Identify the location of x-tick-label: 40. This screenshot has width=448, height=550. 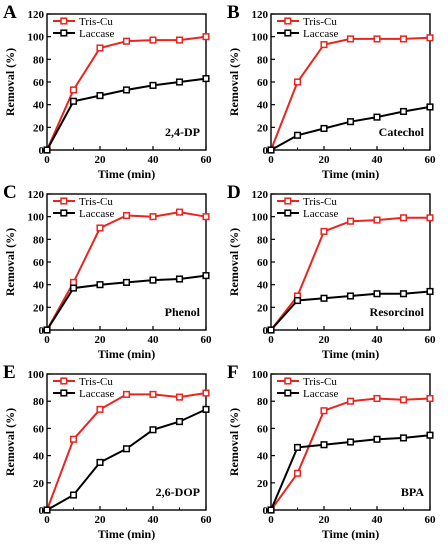
(378, 520).